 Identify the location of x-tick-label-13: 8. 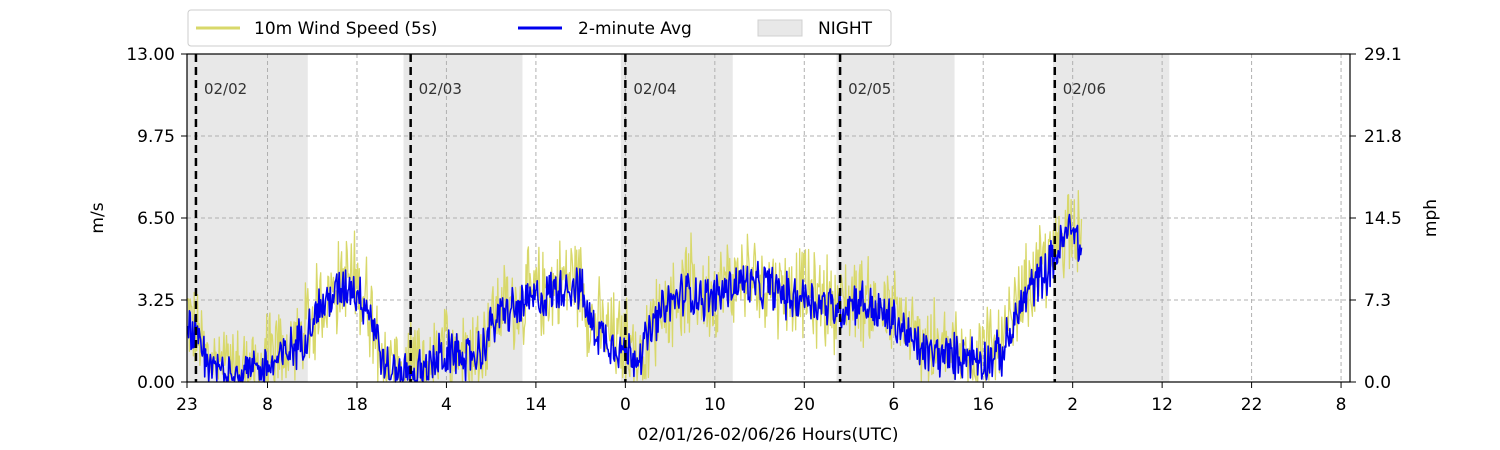
(1341, 405).